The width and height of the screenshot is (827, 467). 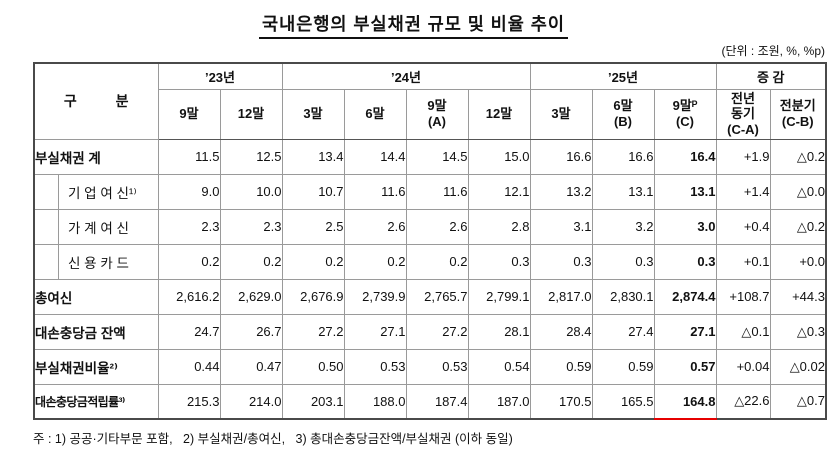 I want to click on row-label: 대손충당금적립률³⁾, so click(x=96, y=401).